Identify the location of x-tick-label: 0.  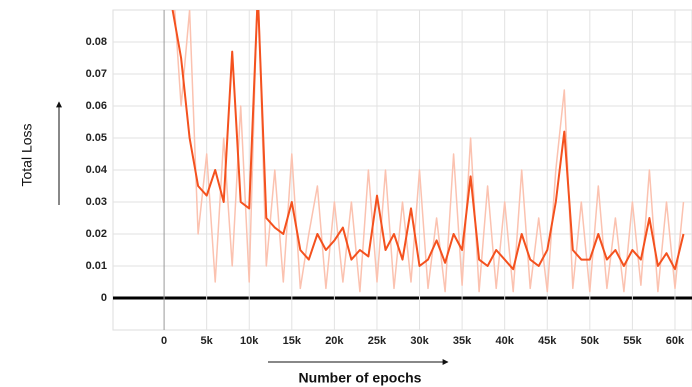
(164, 341).